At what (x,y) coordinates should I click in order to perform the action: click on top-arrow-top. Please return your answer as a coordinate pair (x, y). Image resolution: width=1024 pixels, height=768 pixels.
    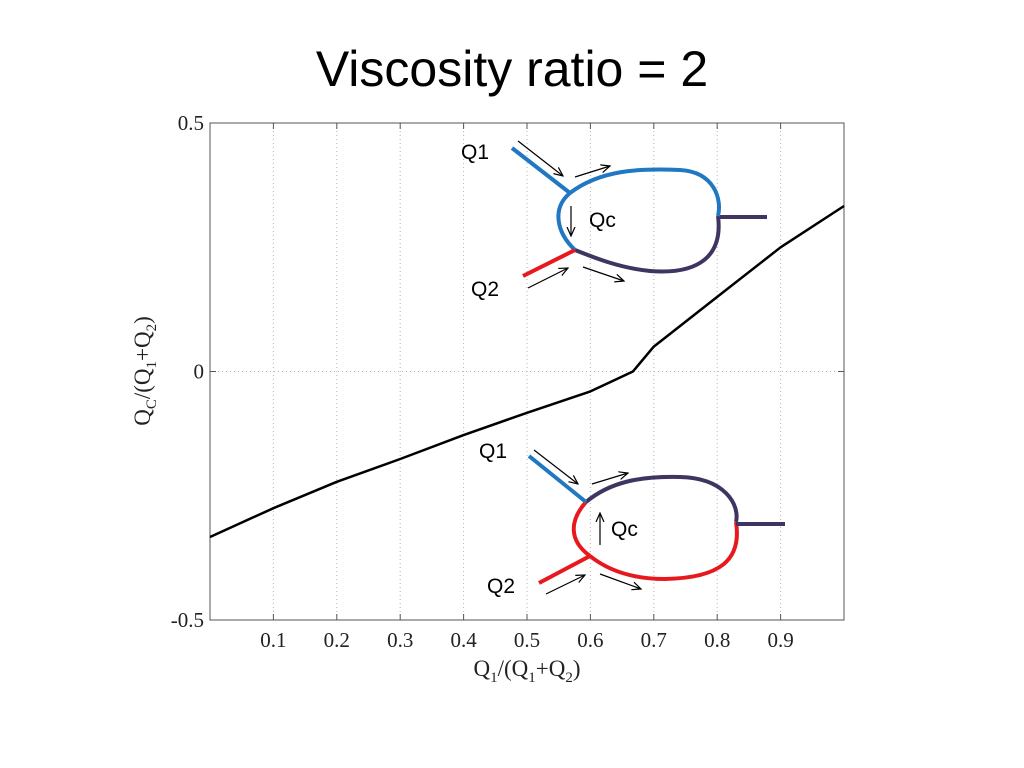
    Looking at the image, I should click on (592, 172).